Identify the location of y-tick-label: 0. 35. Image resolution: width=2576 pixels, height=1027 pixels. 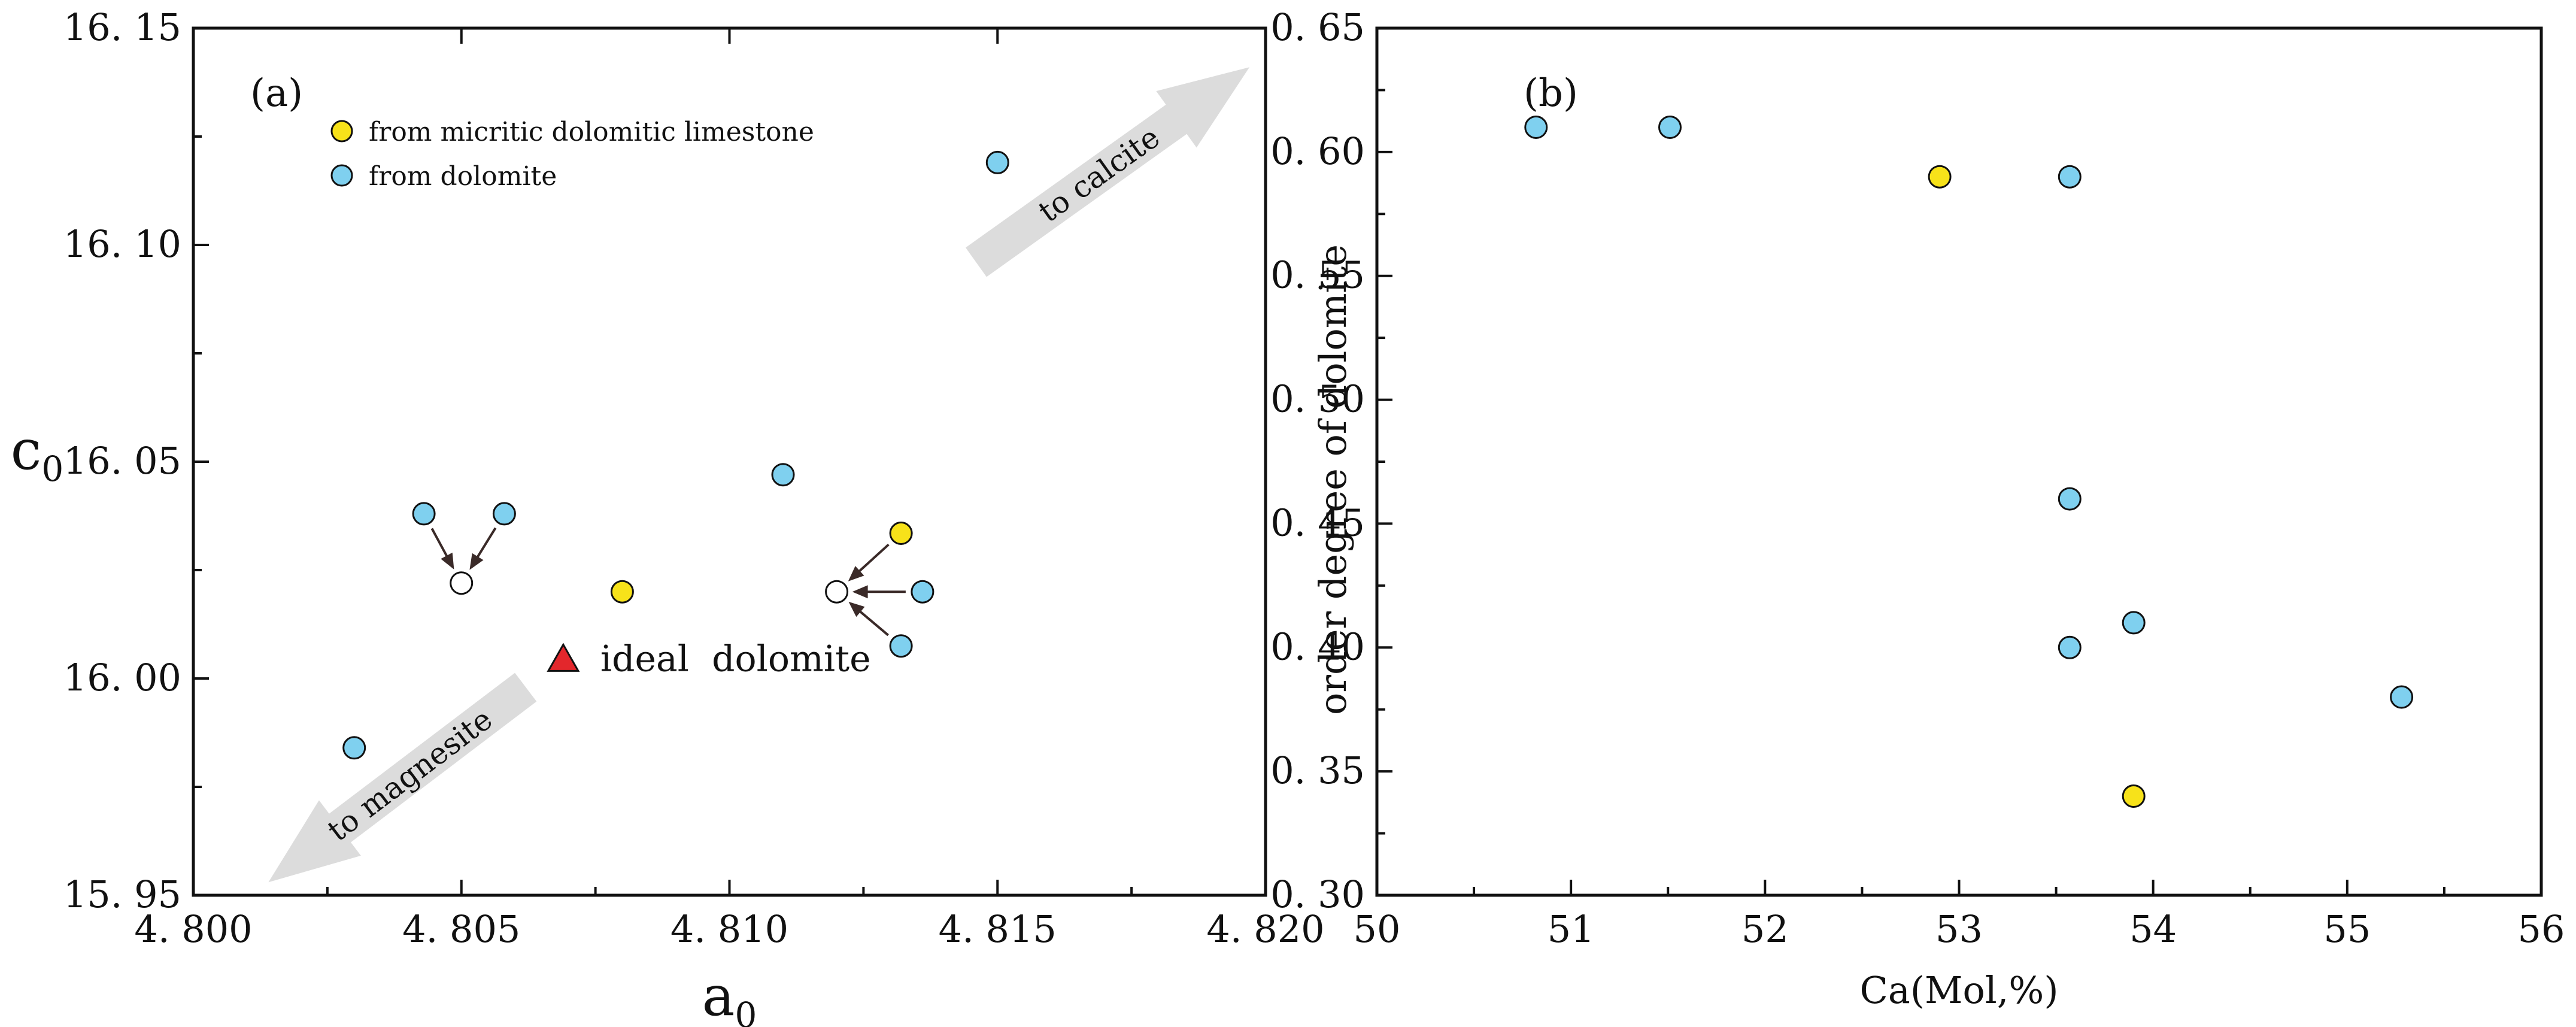
(1317, 770).